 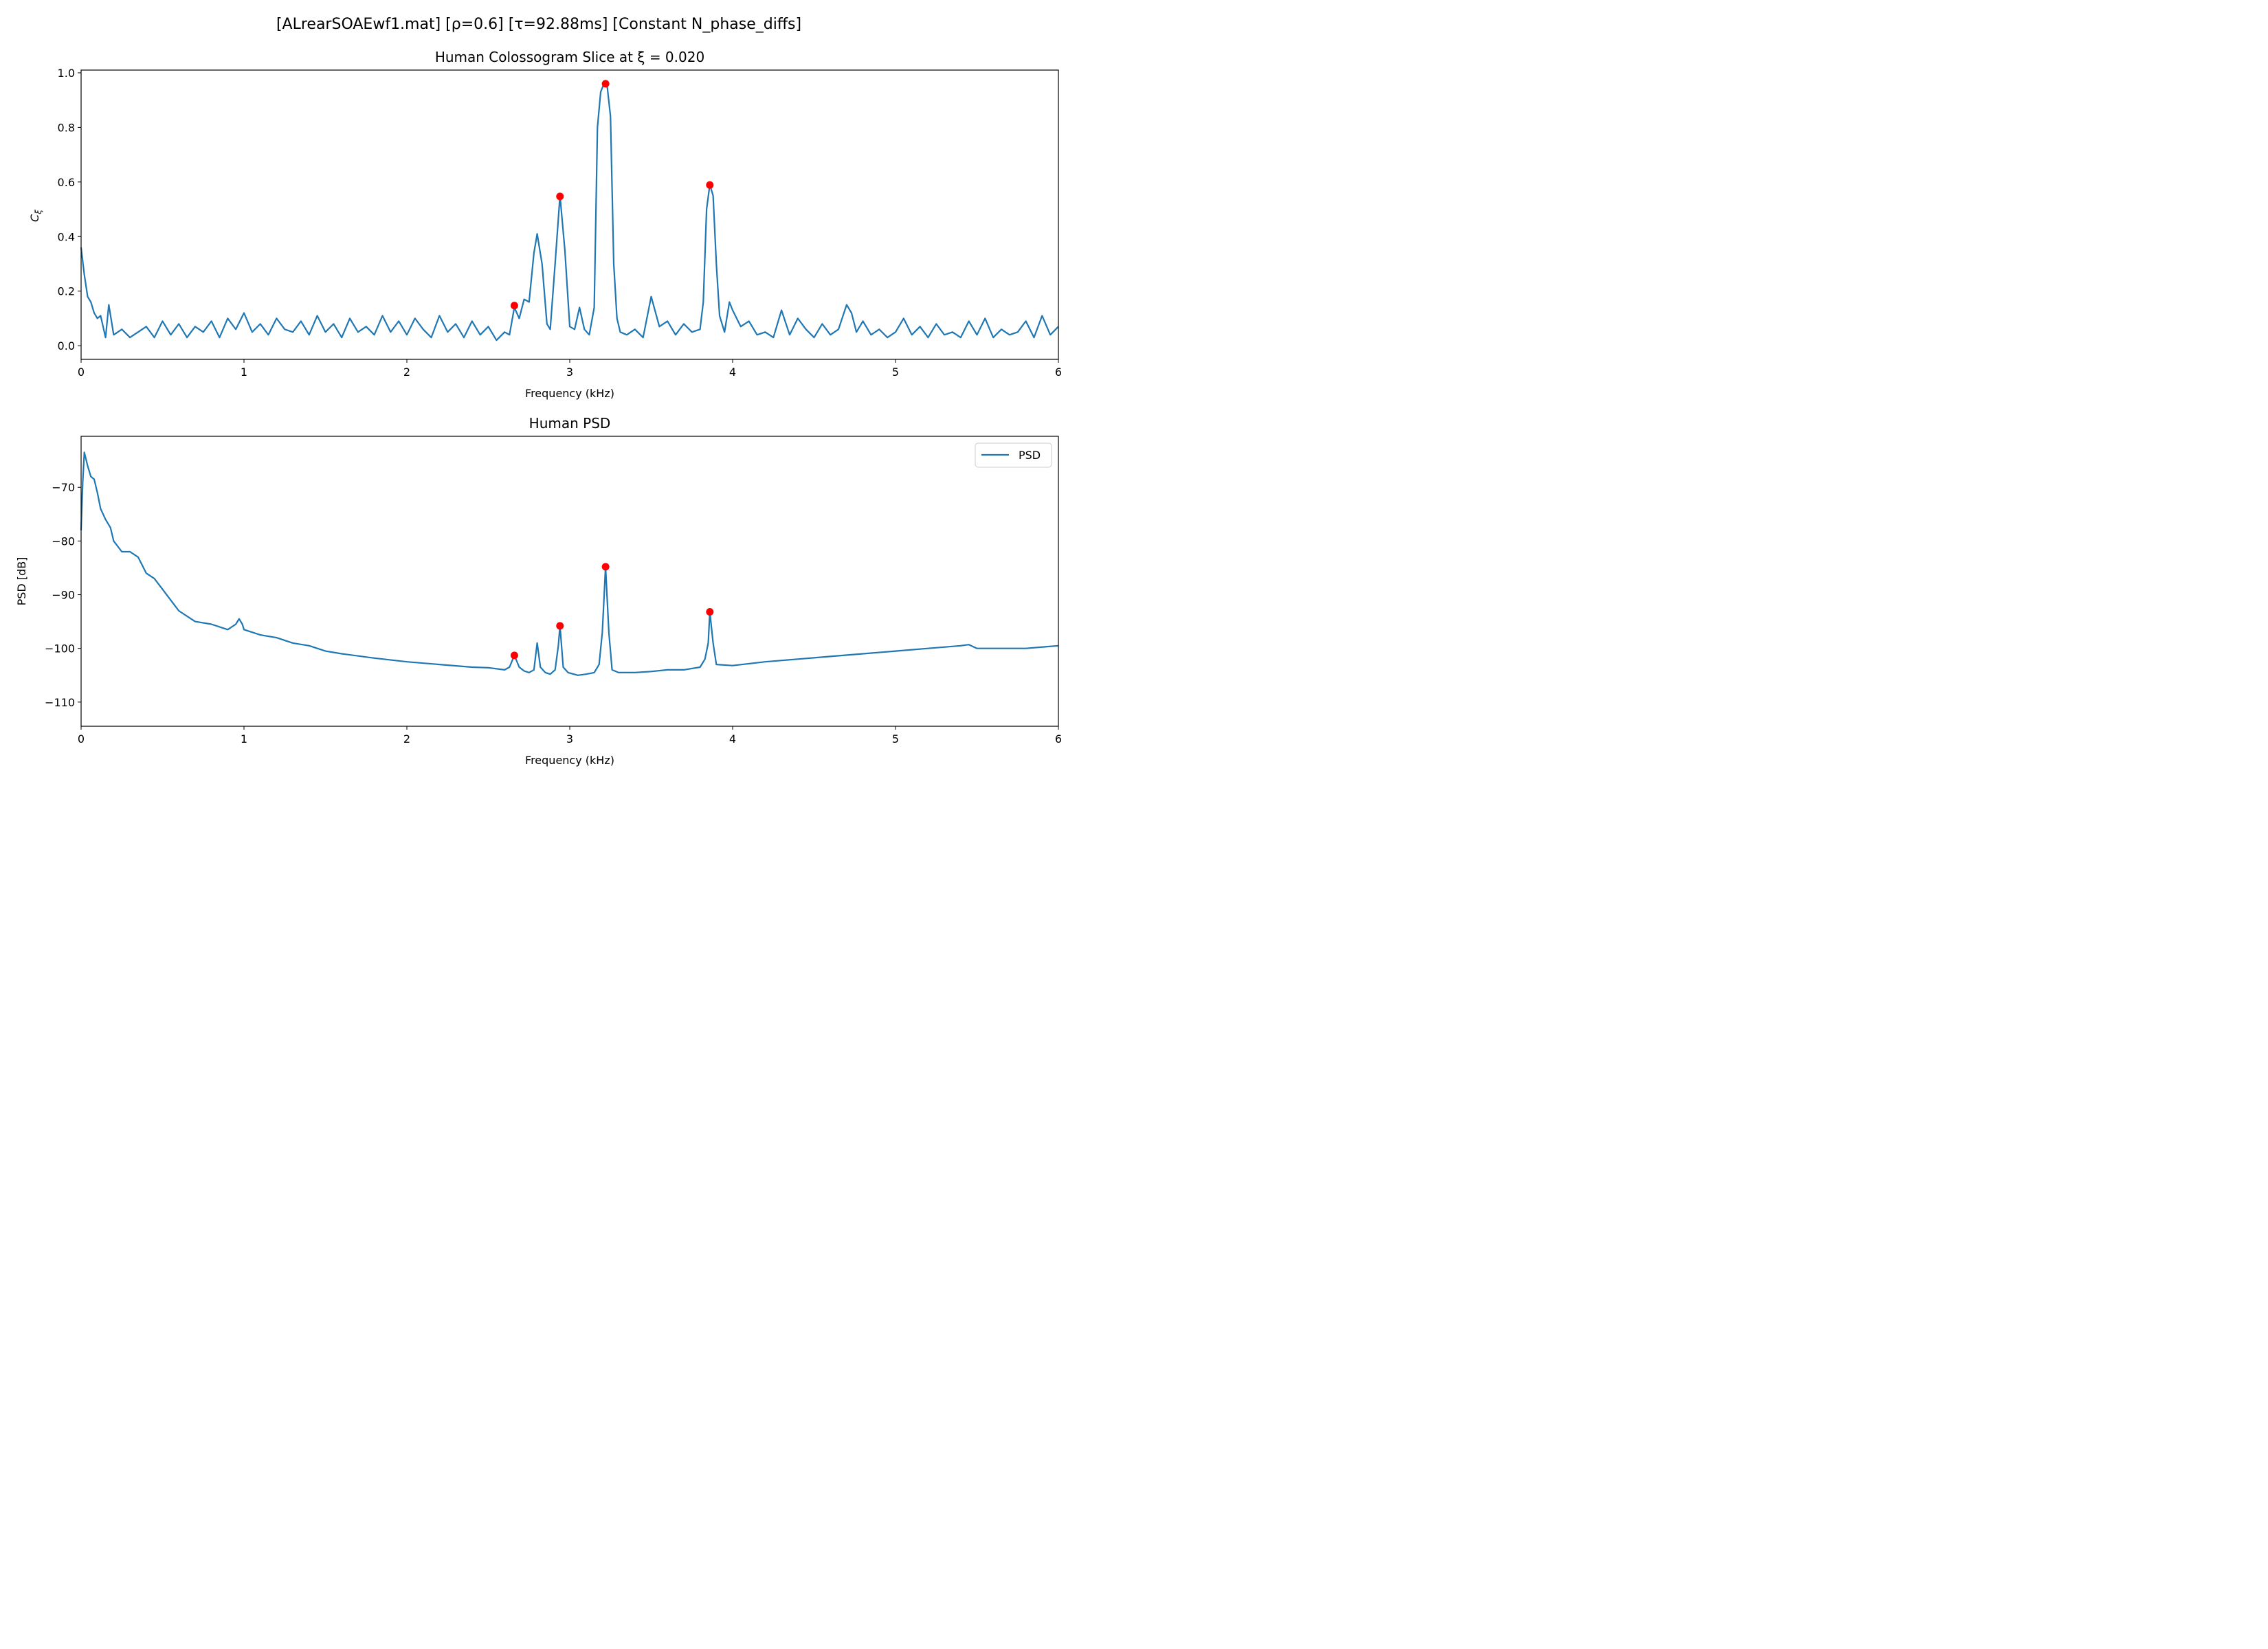 I want to click on psd-ytick-label: −70, so click(x=63, y=487).